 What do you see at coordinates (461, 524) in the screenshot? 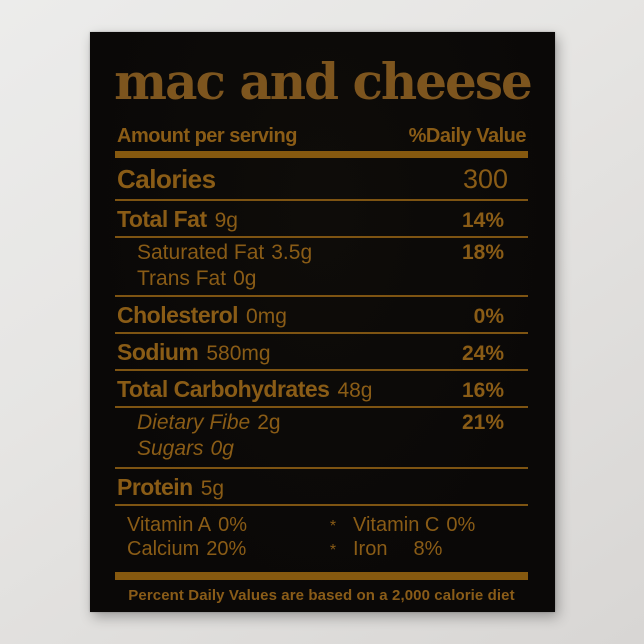
I see `vitamin-c-value: 0%` at bounding box center [461, 524].